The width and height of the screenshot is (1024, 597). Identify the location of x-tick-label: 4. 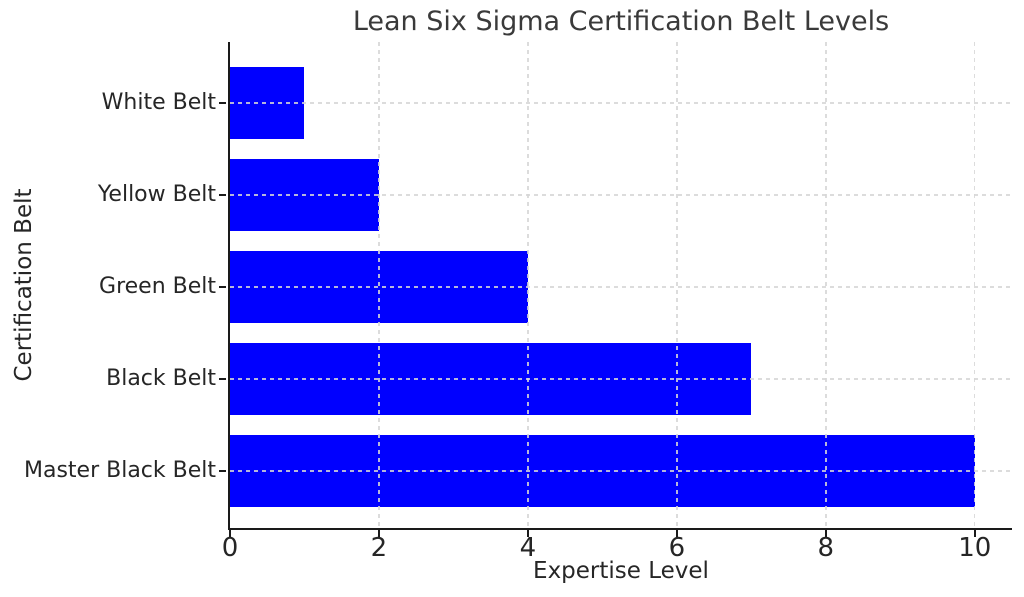
(528, 548).